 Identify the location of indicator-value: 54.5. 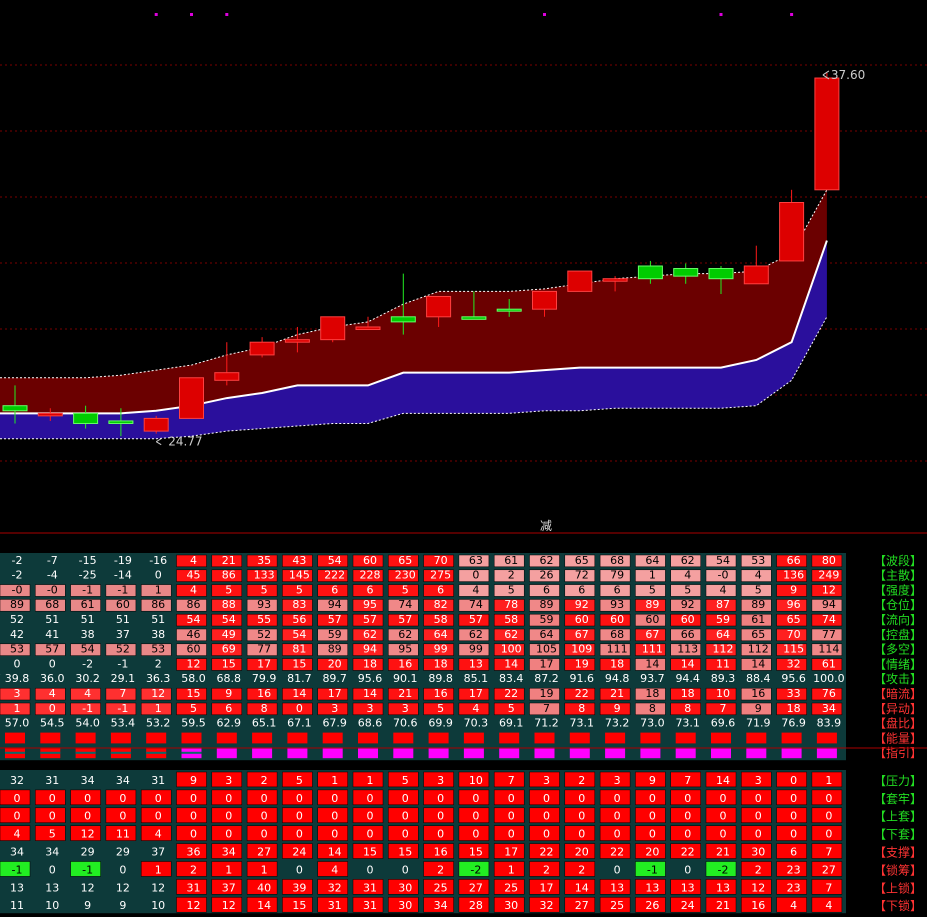
(52, 723).